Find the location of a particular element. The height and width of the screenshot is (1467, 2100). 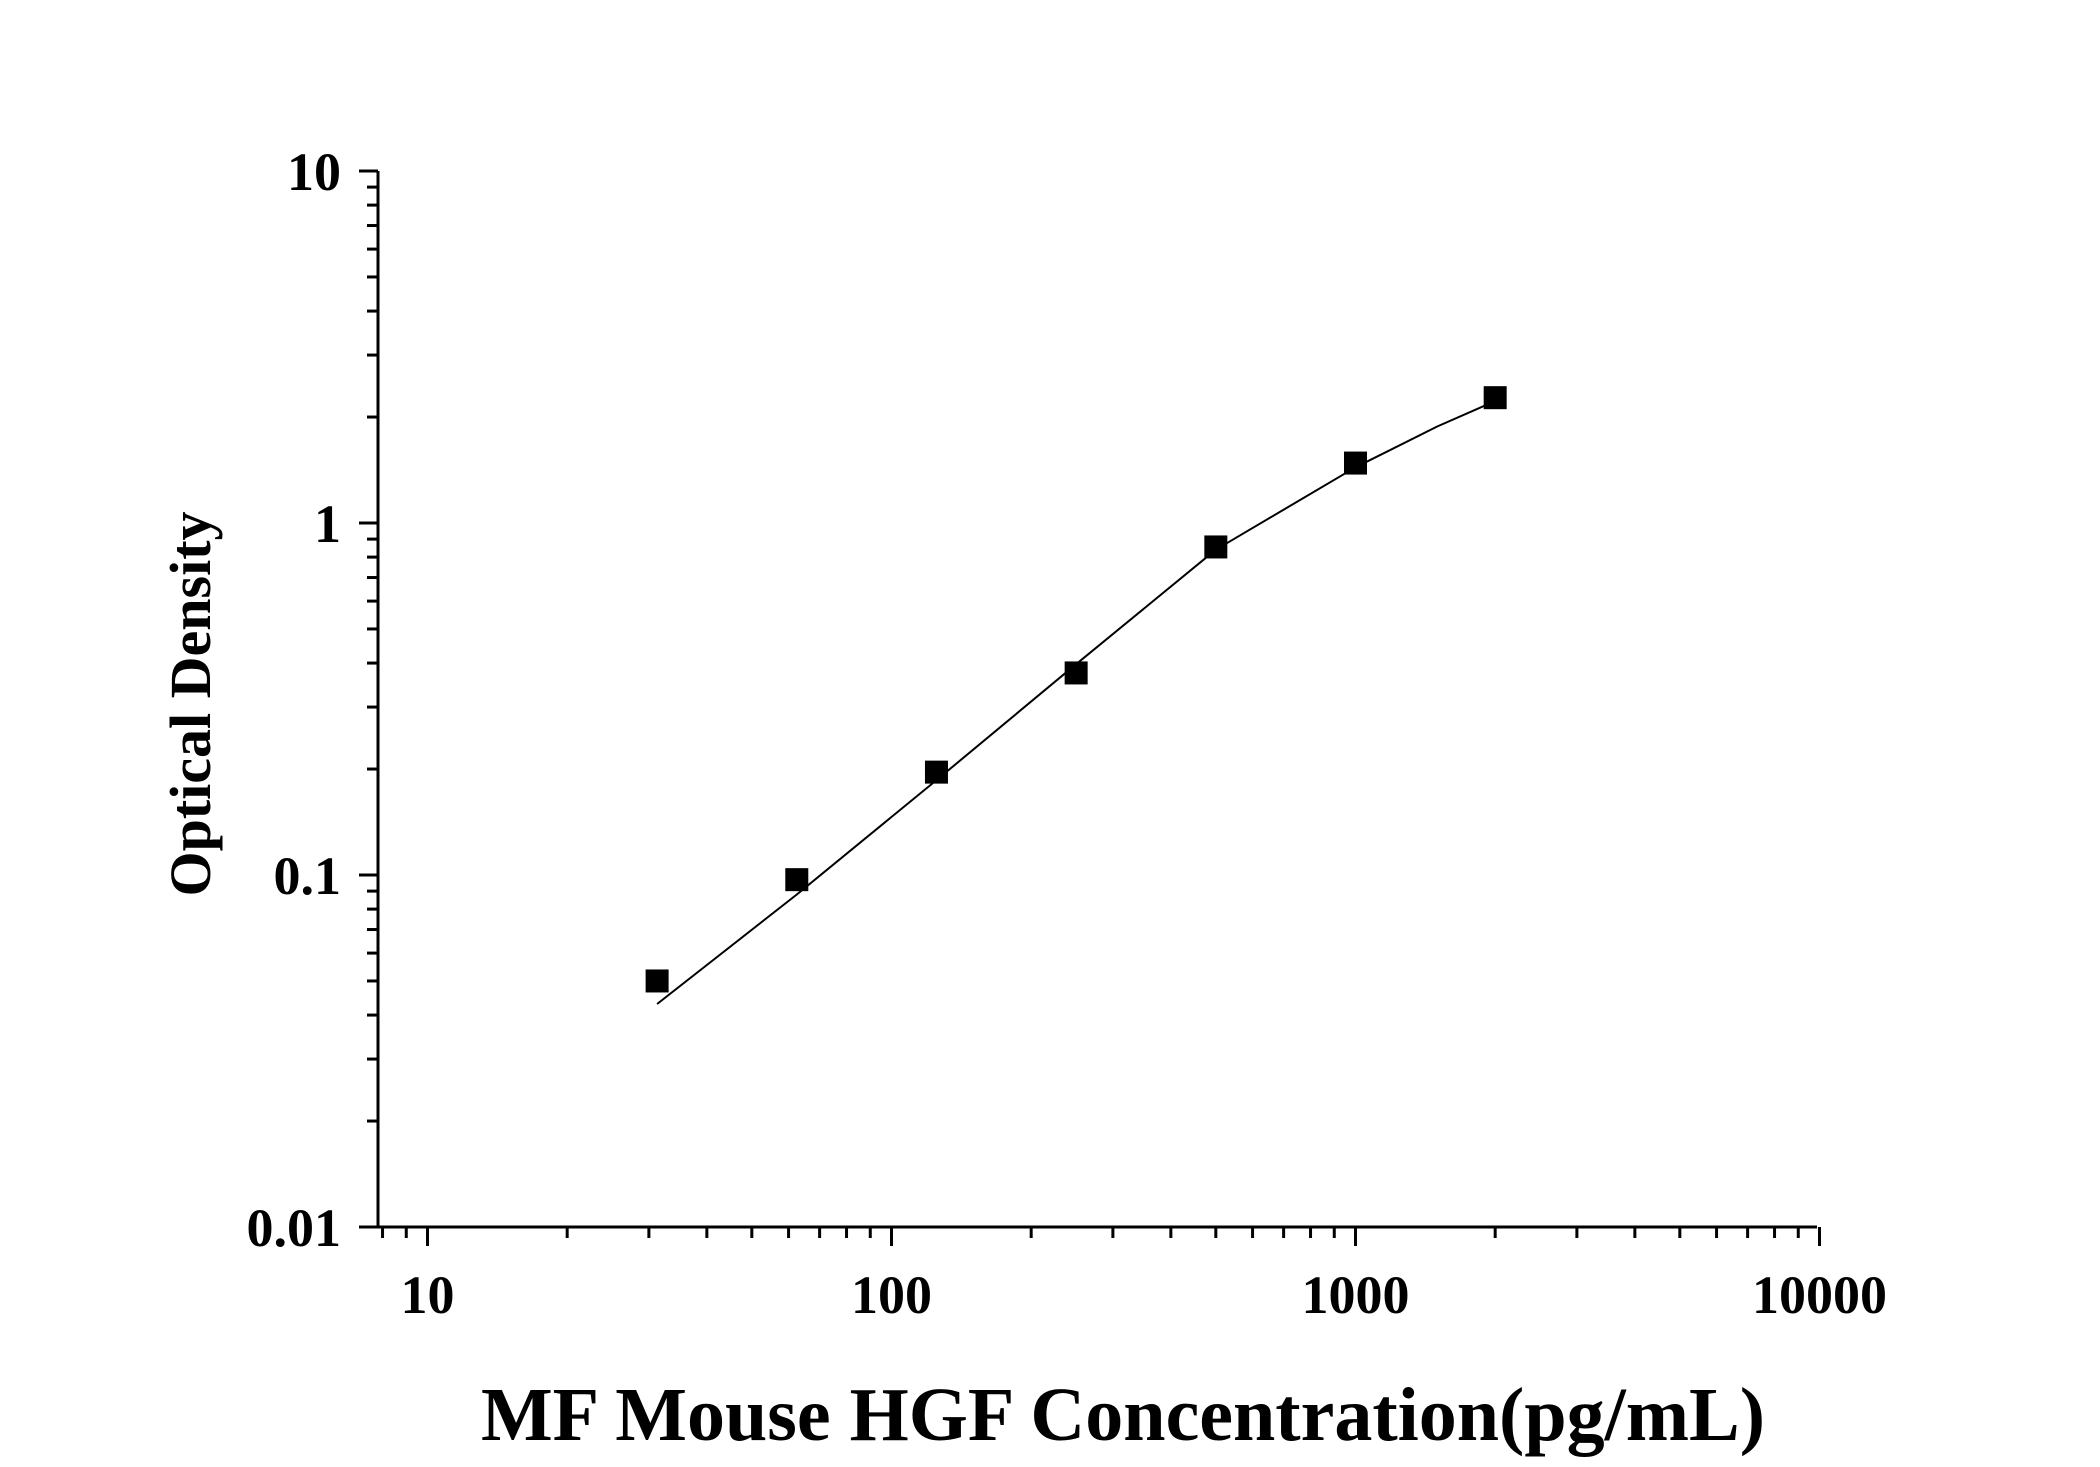

x-tick-label: 100 is located at coordinates (891, 1295).